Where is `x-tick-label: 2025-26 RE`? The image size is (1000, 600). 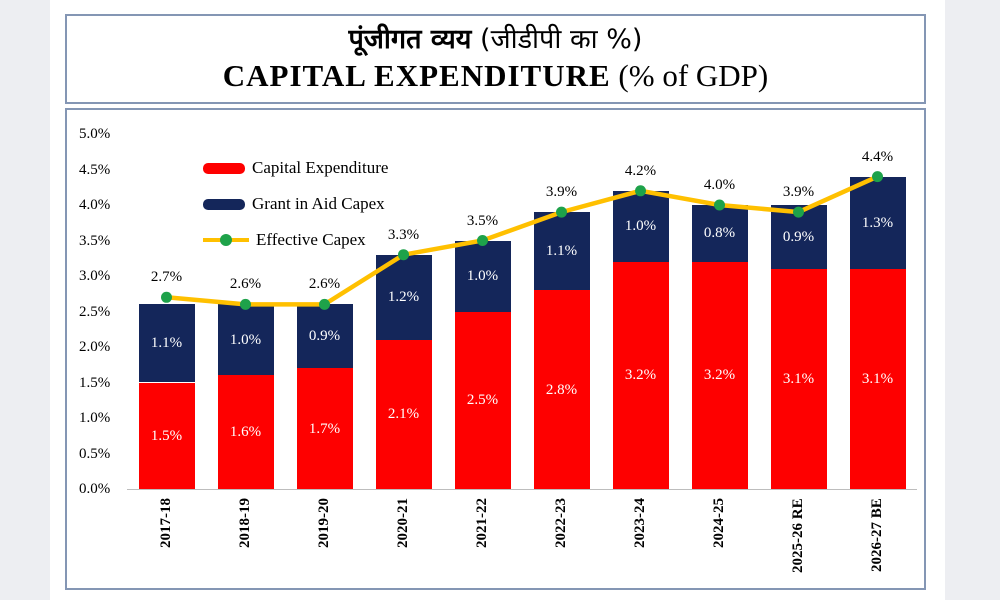 x-tick-label: 2025-26 RE is located at coordinates (797, 535).